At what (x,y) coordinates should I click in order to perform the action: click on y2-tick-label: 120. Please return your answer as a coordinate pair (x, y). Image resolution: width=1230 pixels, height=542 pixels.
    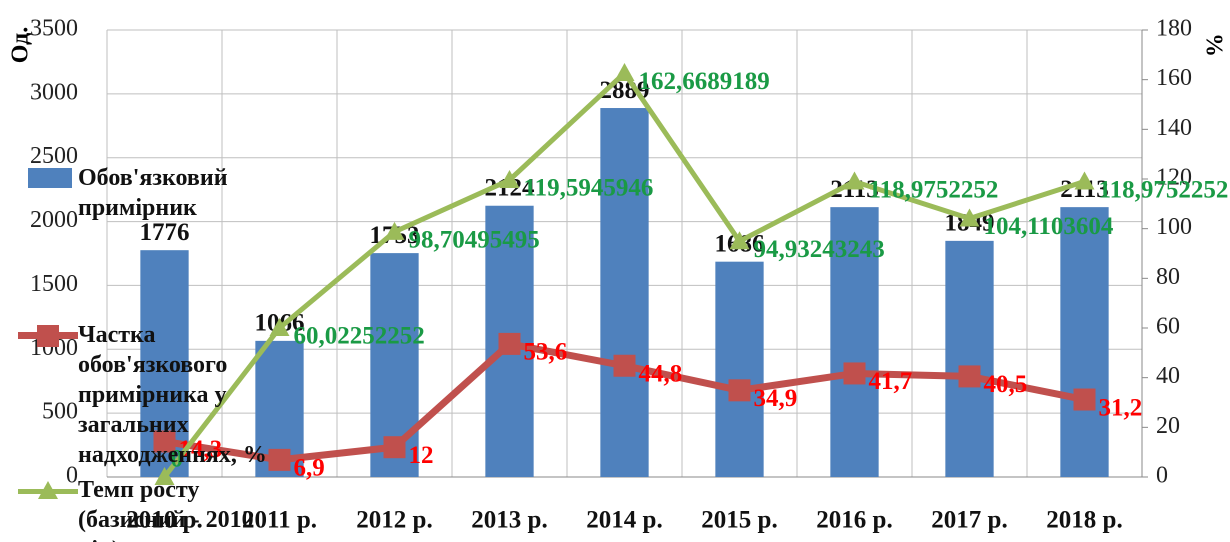
    Looking at the image, I should click on (1174, 178).